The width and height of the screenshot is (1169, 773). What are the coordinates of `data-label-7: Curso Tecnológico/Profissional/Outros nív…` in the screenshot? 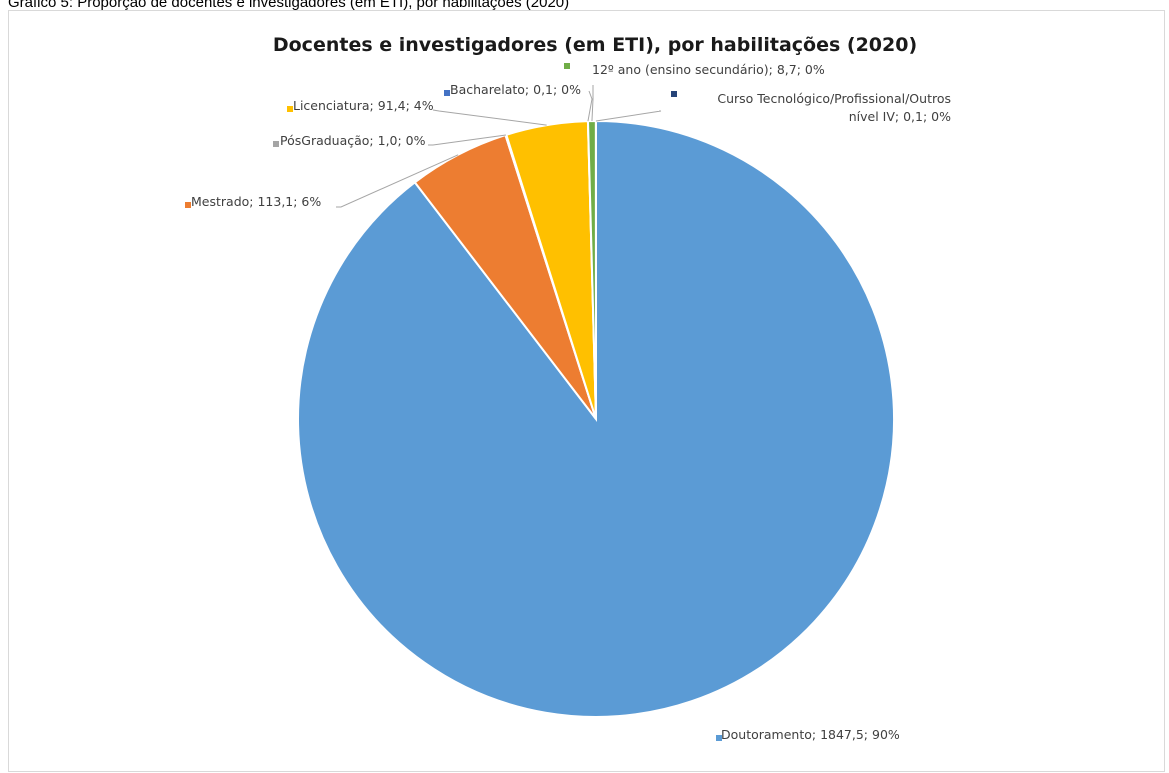 It's located at (834, 107).